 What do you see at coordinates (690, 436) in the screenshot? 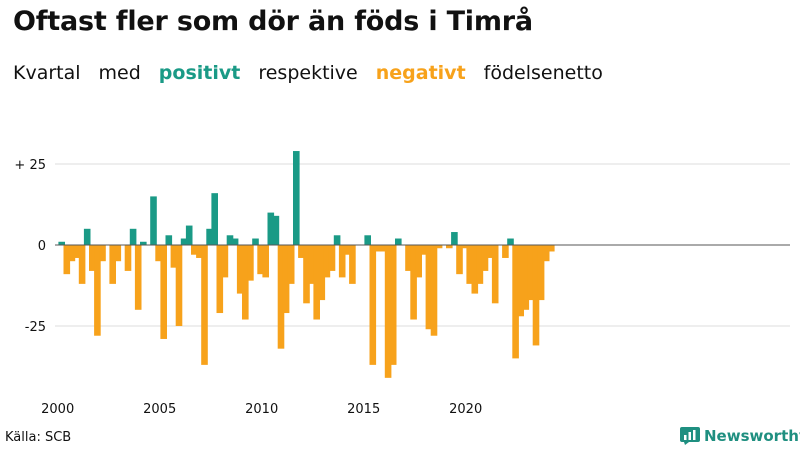
I see `bar-chart-logo-icon` at bounding box center [690, 436].